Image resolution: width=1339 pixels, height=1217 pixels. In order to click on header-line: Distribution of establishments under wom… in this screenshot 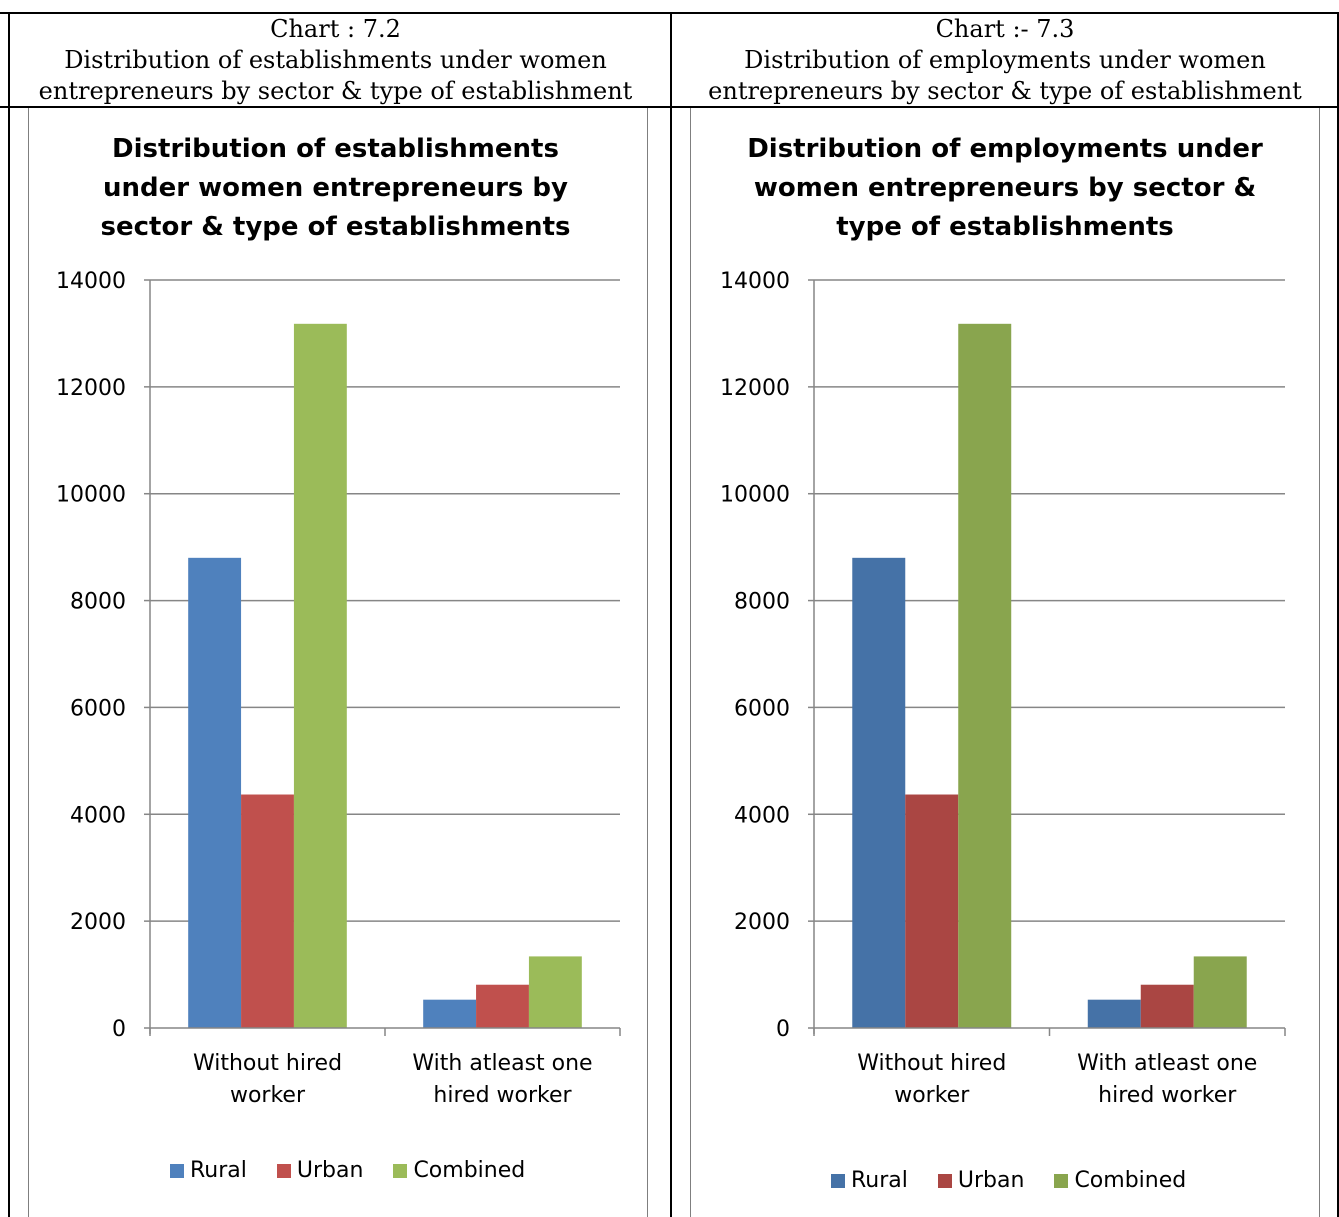, I will do `click(335, 60)`.